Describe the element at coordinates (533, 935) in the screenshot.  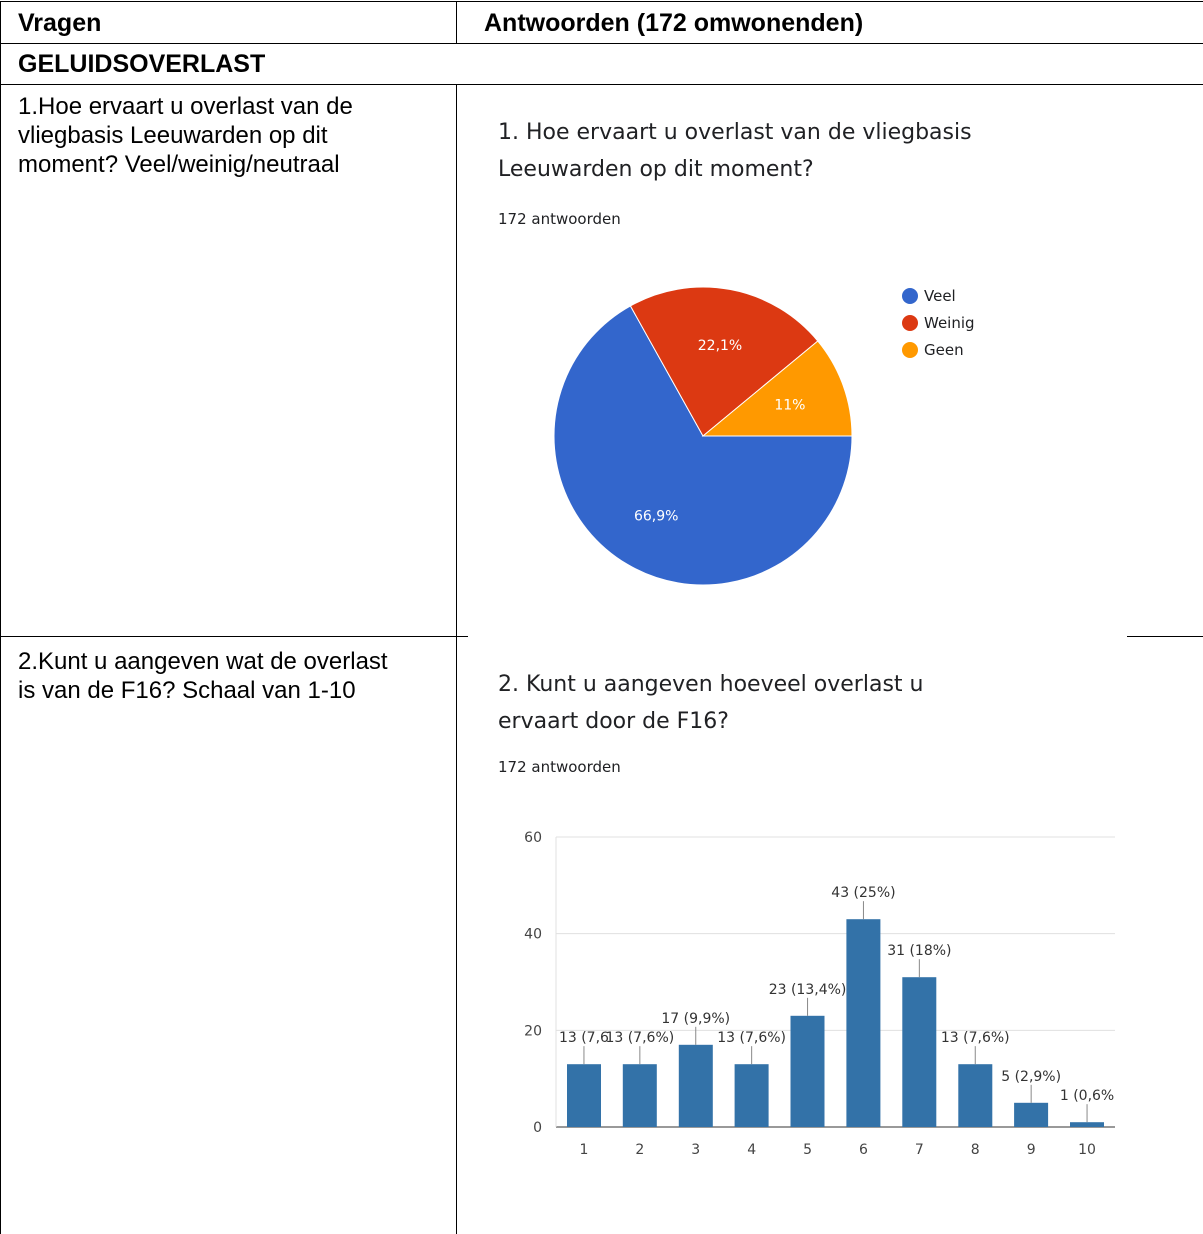
I see `y-tick-label: 40` at that location.